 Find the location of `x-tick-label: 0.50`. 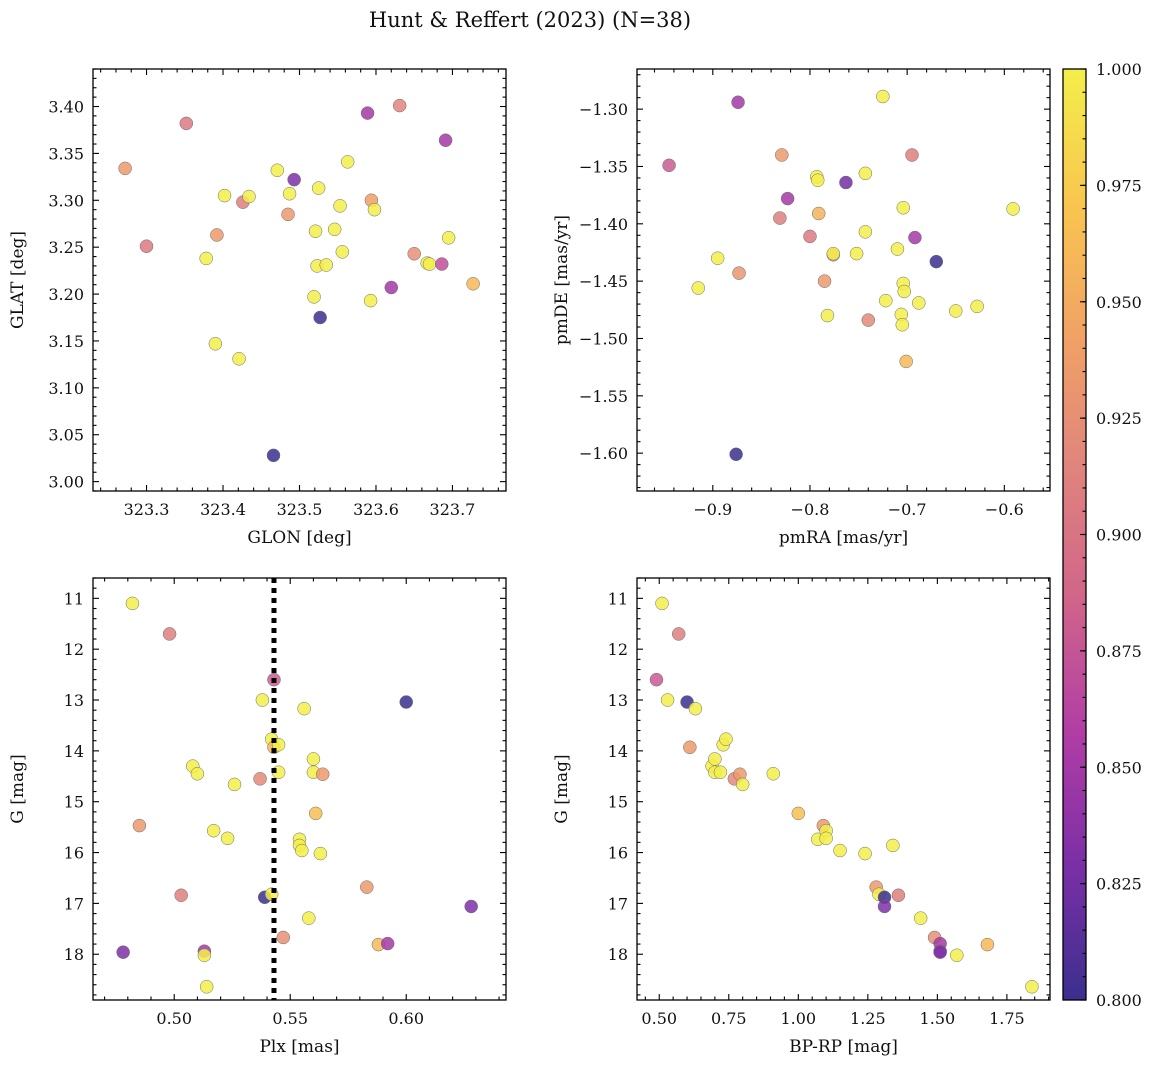

x-tick-label: 0.50 is located at coordinates (659, 1018).